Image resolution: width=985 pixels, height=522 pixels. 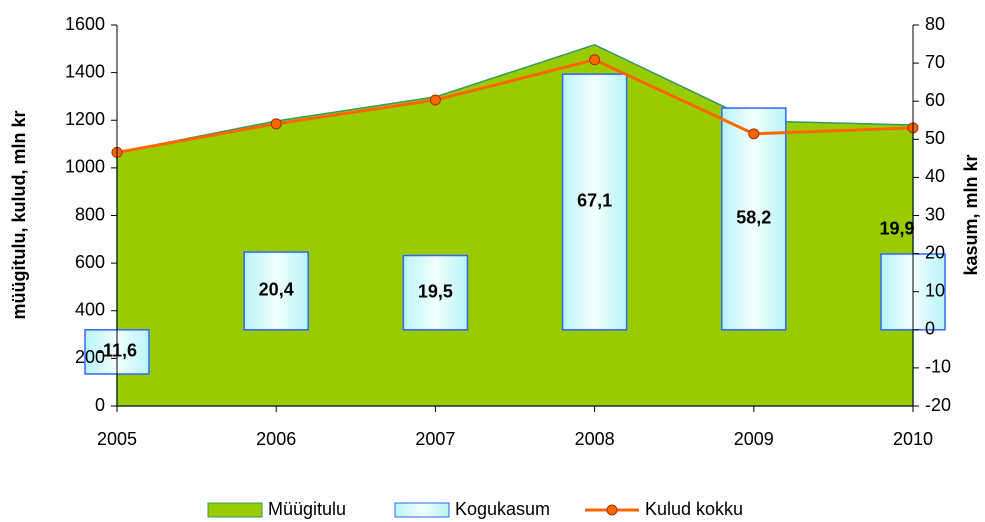 I want to click on y2-tick-label: 0, so click(x=930, y=329).